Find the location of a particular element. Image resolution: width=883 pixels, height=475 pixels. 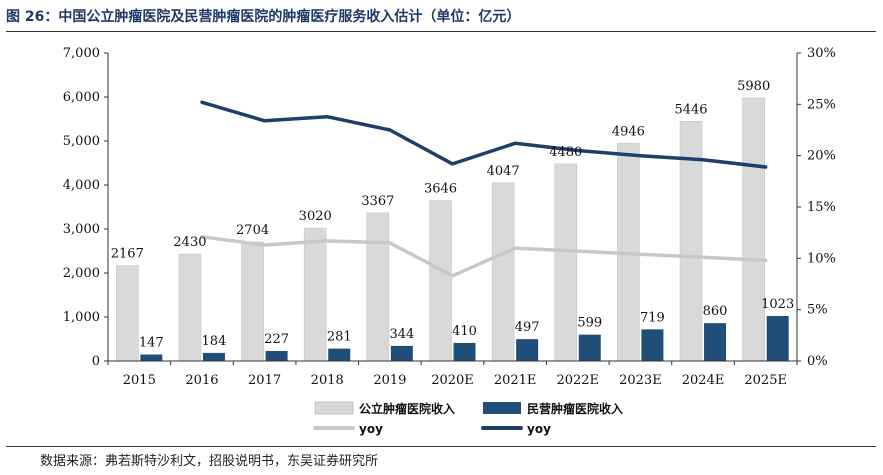

left-axis-tick-label: 6,000 is located at coordinates (81, 97).